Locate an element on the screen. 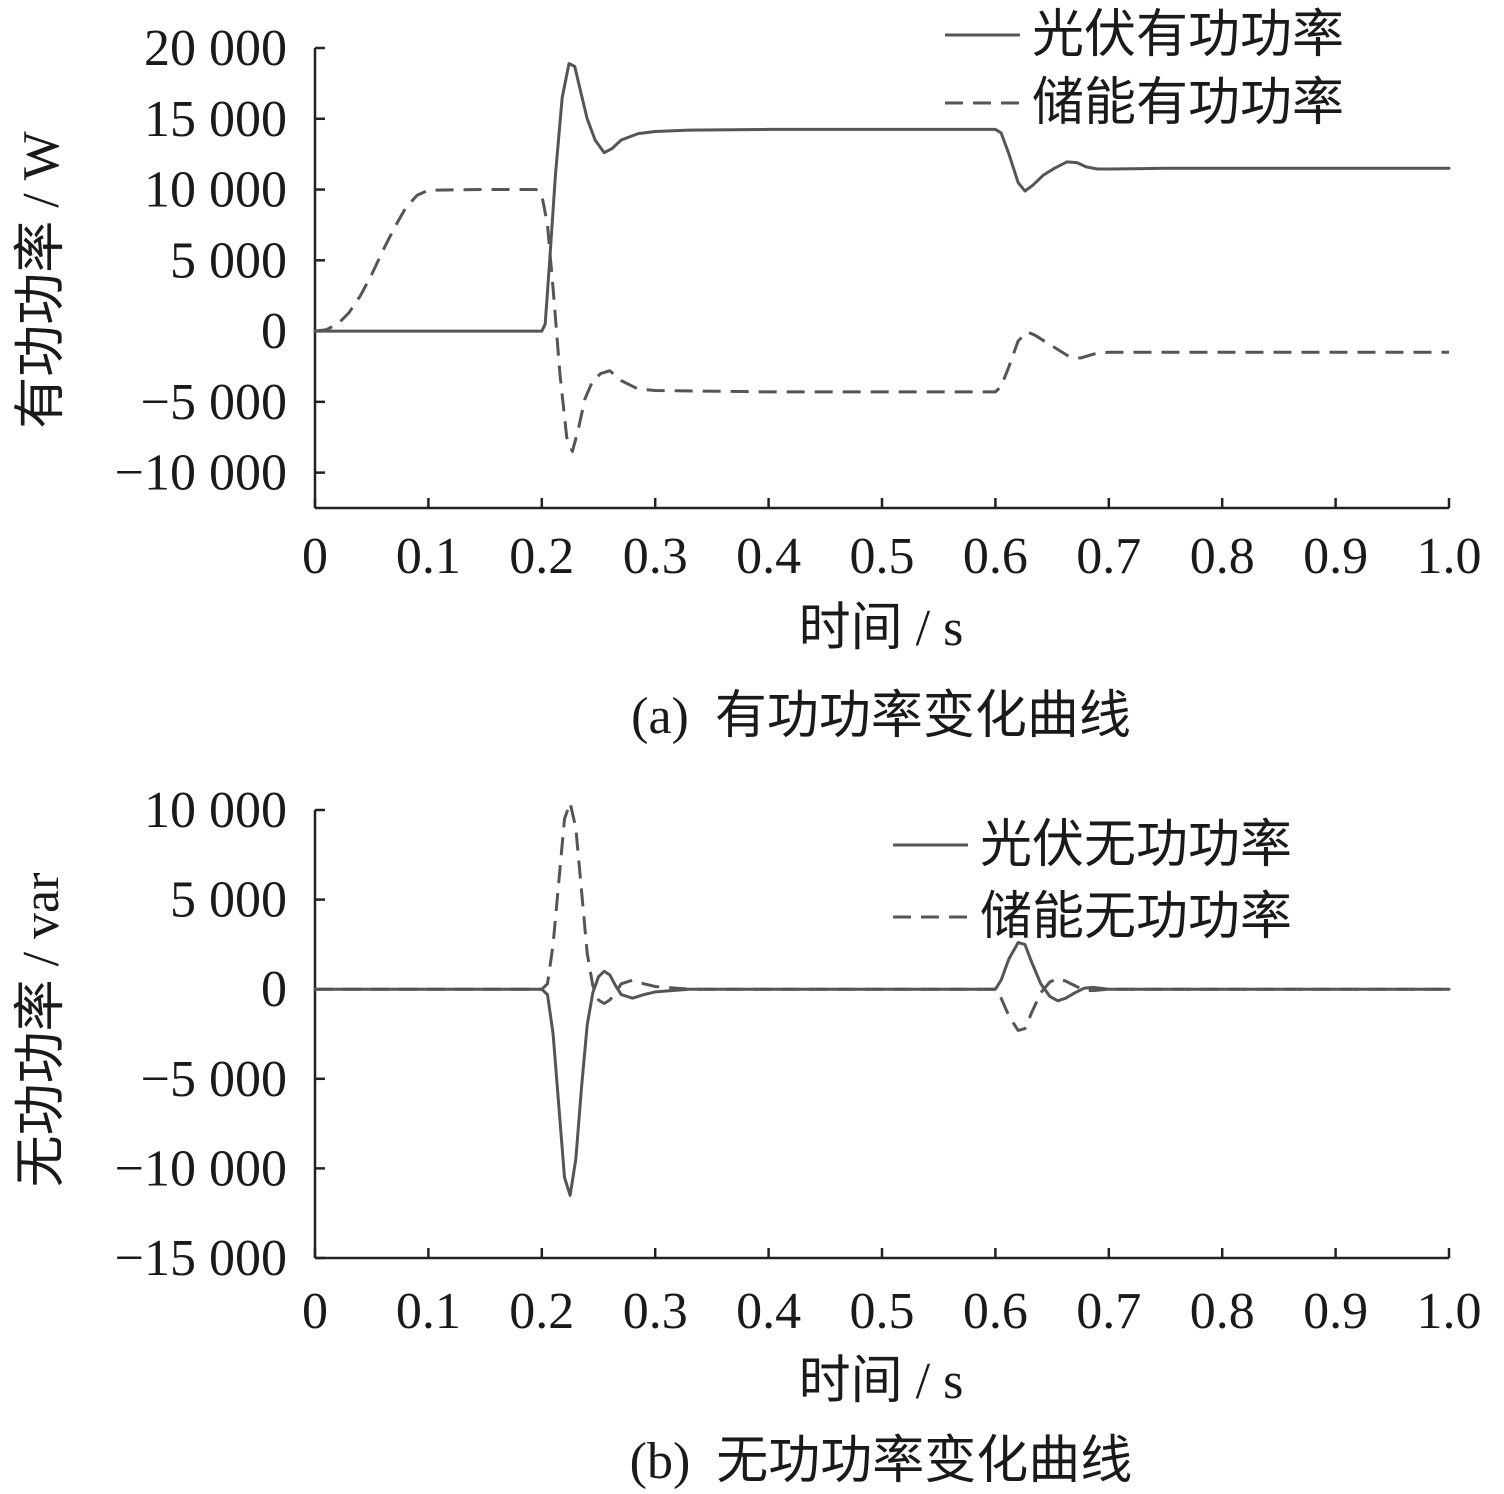 The width and height of the screenshot is (1504, 1494). panel-b-legend: 光伏无功功率 储能无功功率 is located at coordinates (1092, 881).